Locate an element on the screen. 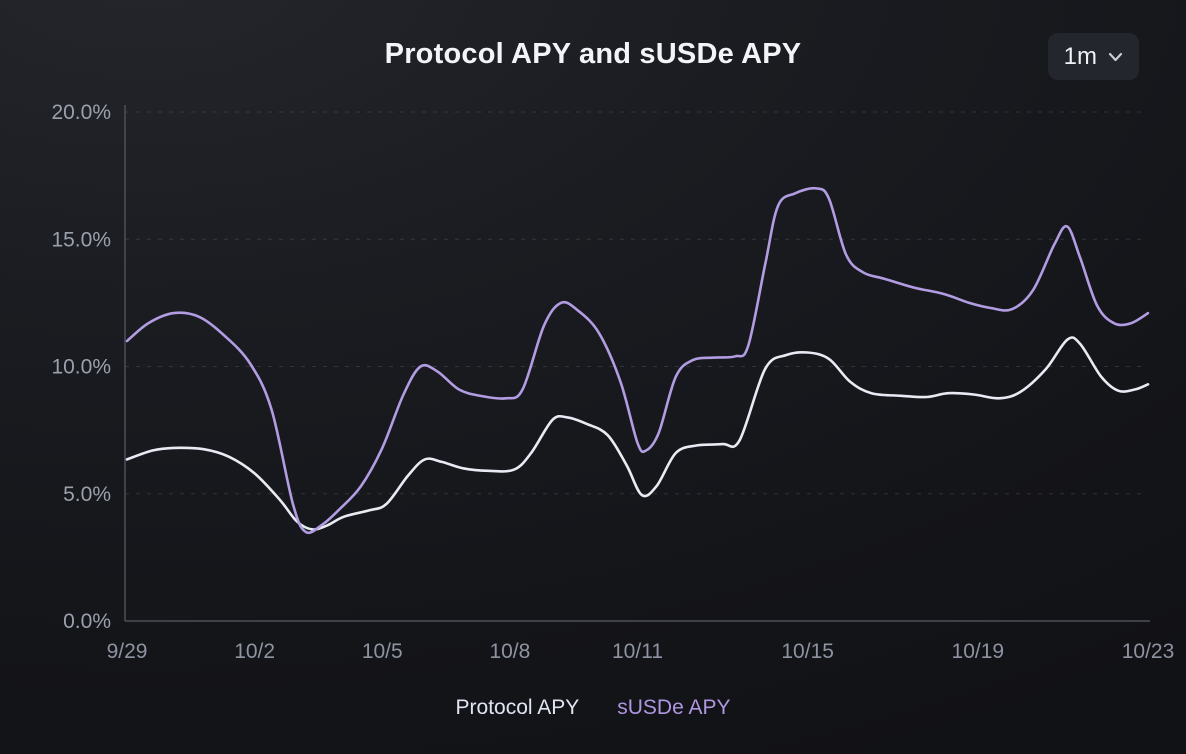 The image size is (1186, 754). x-axis-label: 10/23 is located at coordinates (1148, 651).